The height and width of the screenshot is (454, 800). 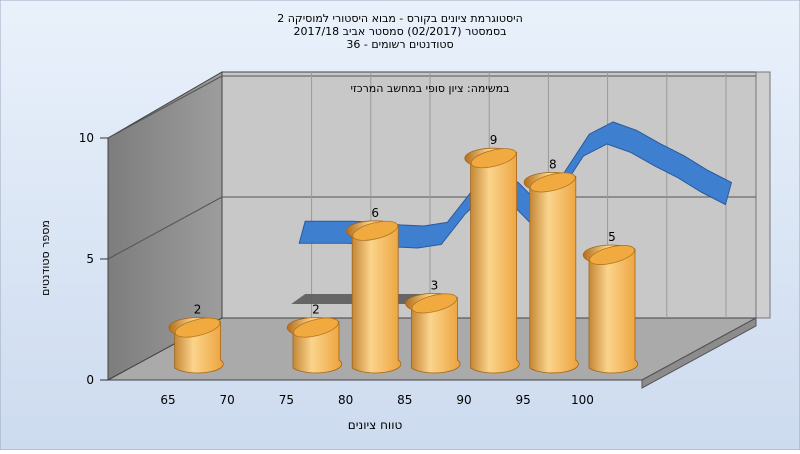 What do you see at coordinates (553, 164) in the screenshot?
I see `bar-value-label: 8` at bounding box center [553, 164].